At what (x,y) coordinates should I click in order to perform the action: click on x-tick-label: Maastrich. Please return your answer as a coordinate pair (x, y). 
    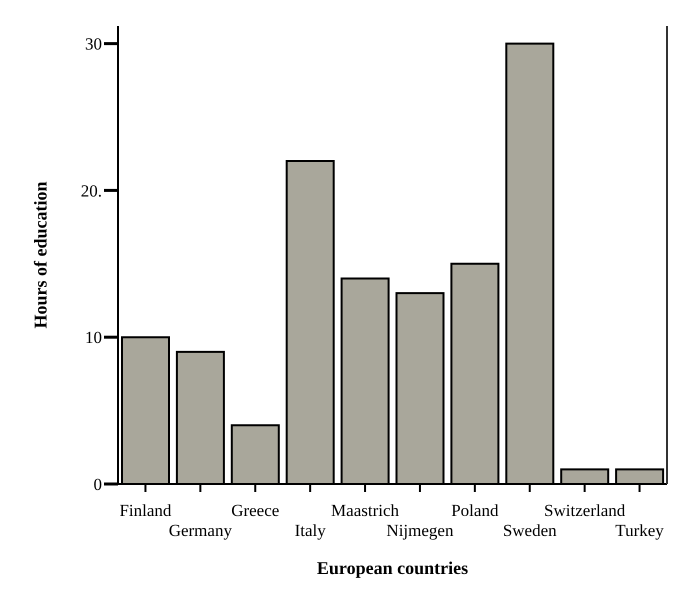
    Looking at the image, I should click on (365, 510).